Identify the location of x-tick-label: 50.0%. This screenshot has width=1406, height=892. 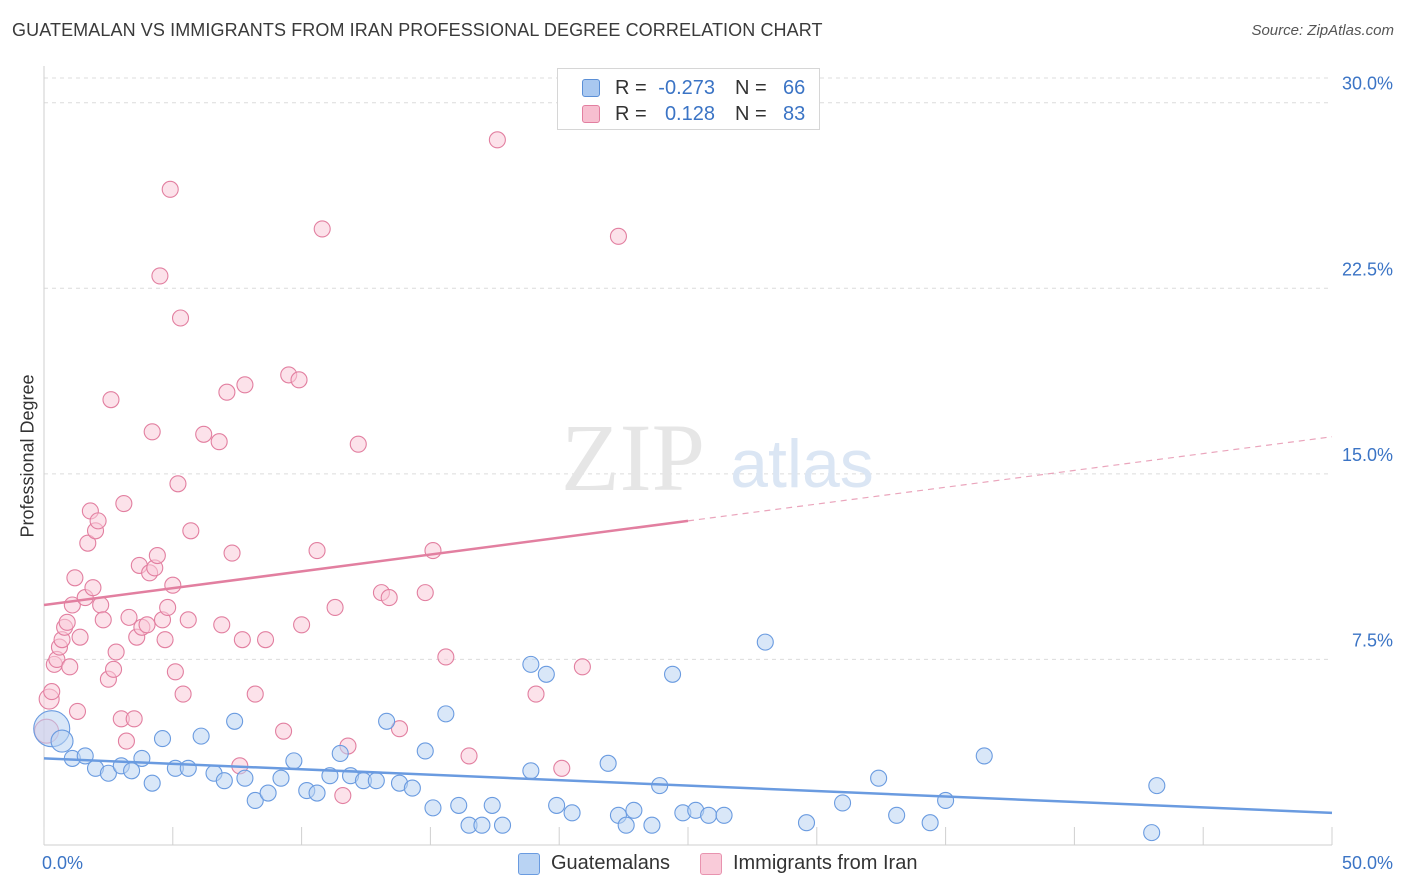
(1367, 863).